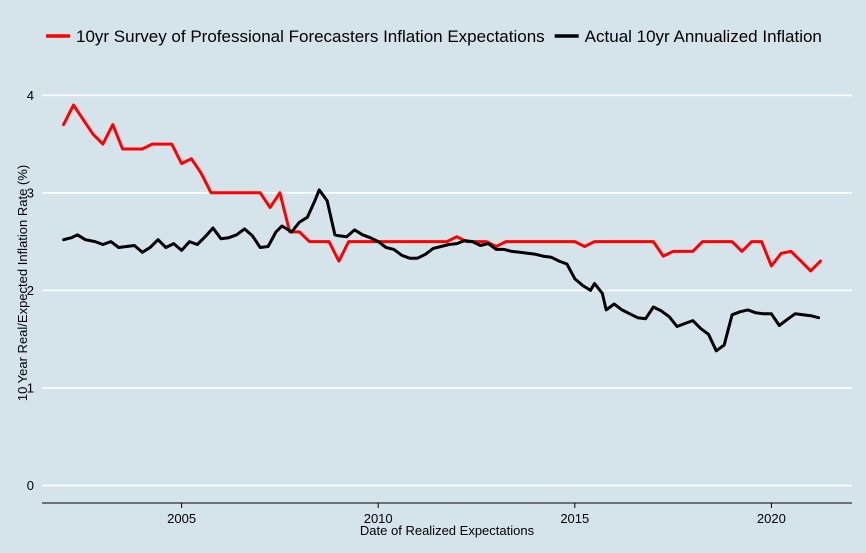 The width and height of the screenshot is (866, 553). Describe the element at coordinates (30, 387) in the screenshot. I see `y-tick-label: 1` at that location.